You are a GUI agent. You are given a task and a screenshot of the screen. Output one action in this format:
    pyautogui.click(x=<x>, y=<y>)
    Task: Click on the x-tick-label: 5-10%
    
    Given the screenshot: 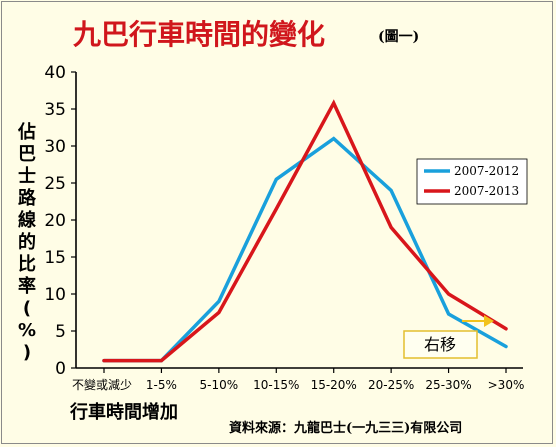 What is the action you would take?
    pyautogui.click(x=219, y=385)
    